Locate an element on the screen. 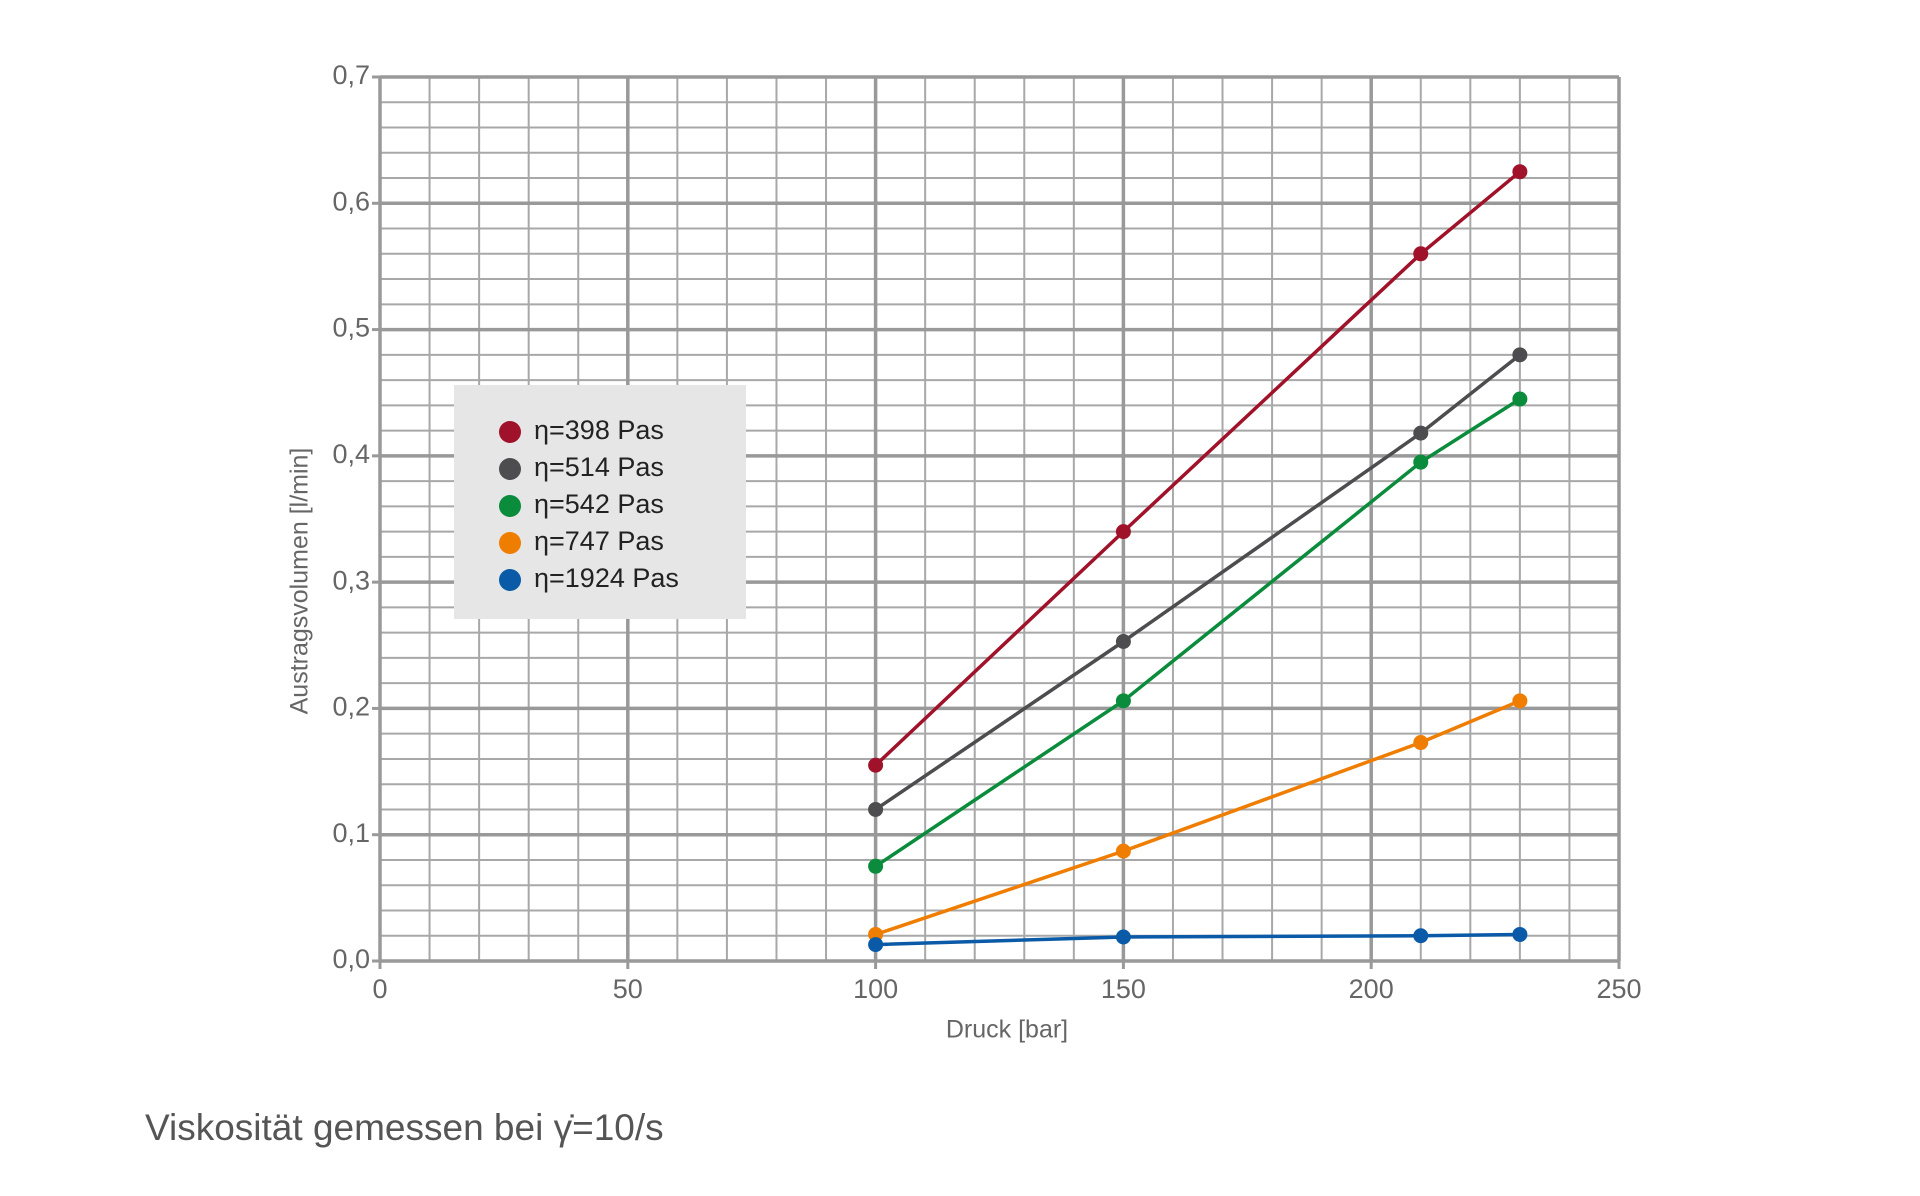 The height and width of the screenshot is (1196, 1920). x-axis-label: Druck [bar] is located at coordinates (1007, 1030).